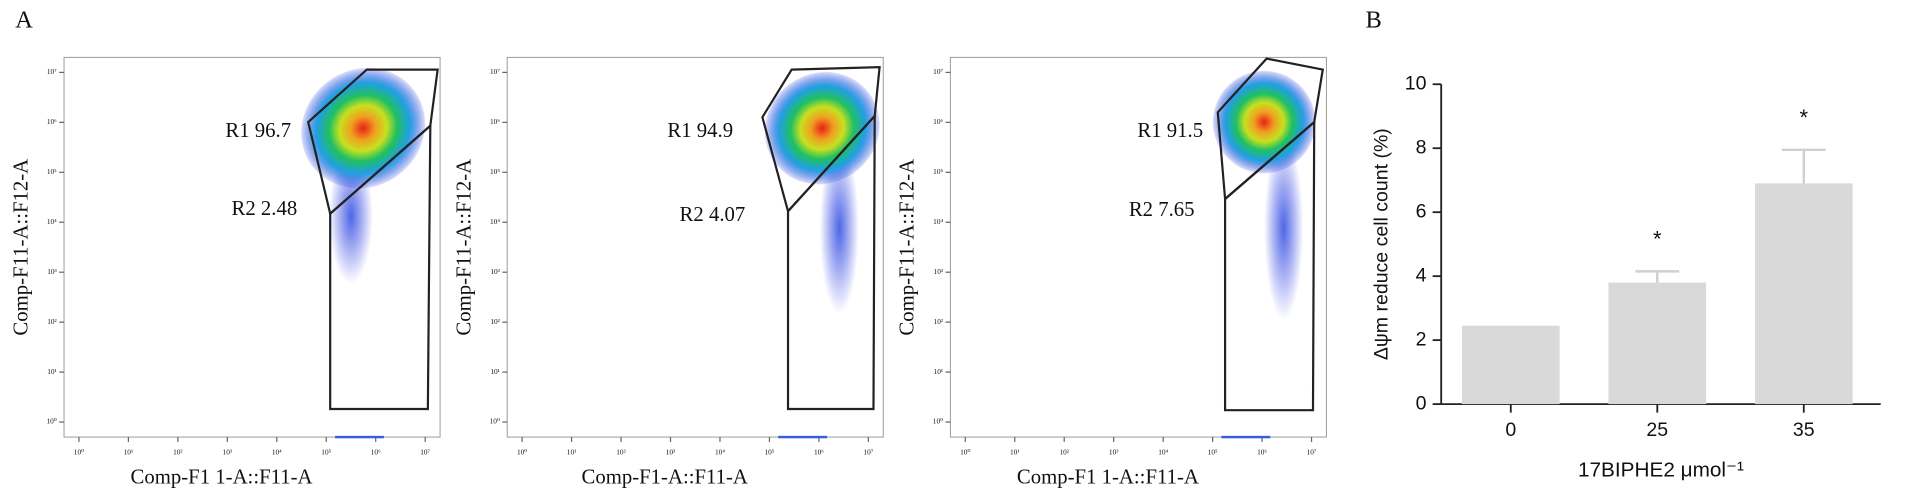  What do you see at coordinates (1421, 211) in the screenshot?
I see `y-tick-label: 6` at bounding box center [1421, 211].